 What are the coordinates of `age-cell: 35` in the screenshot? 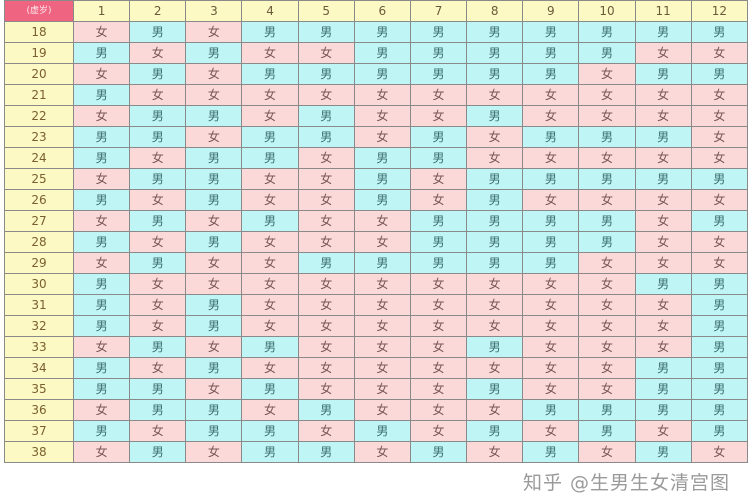 It's located at (39, 389).